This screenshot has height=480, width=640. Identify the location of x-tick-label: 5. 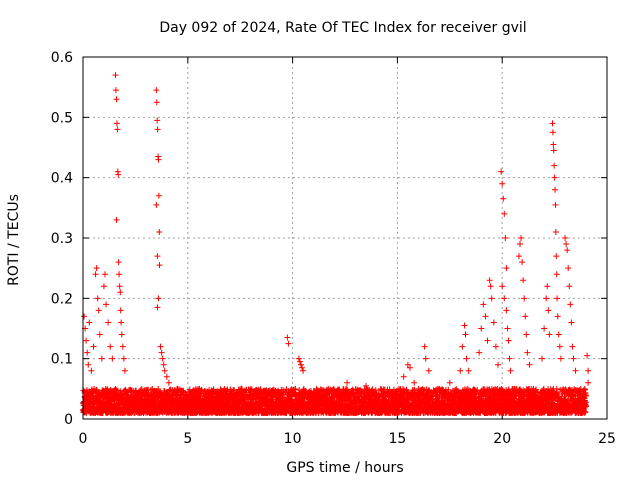
(187, 439).